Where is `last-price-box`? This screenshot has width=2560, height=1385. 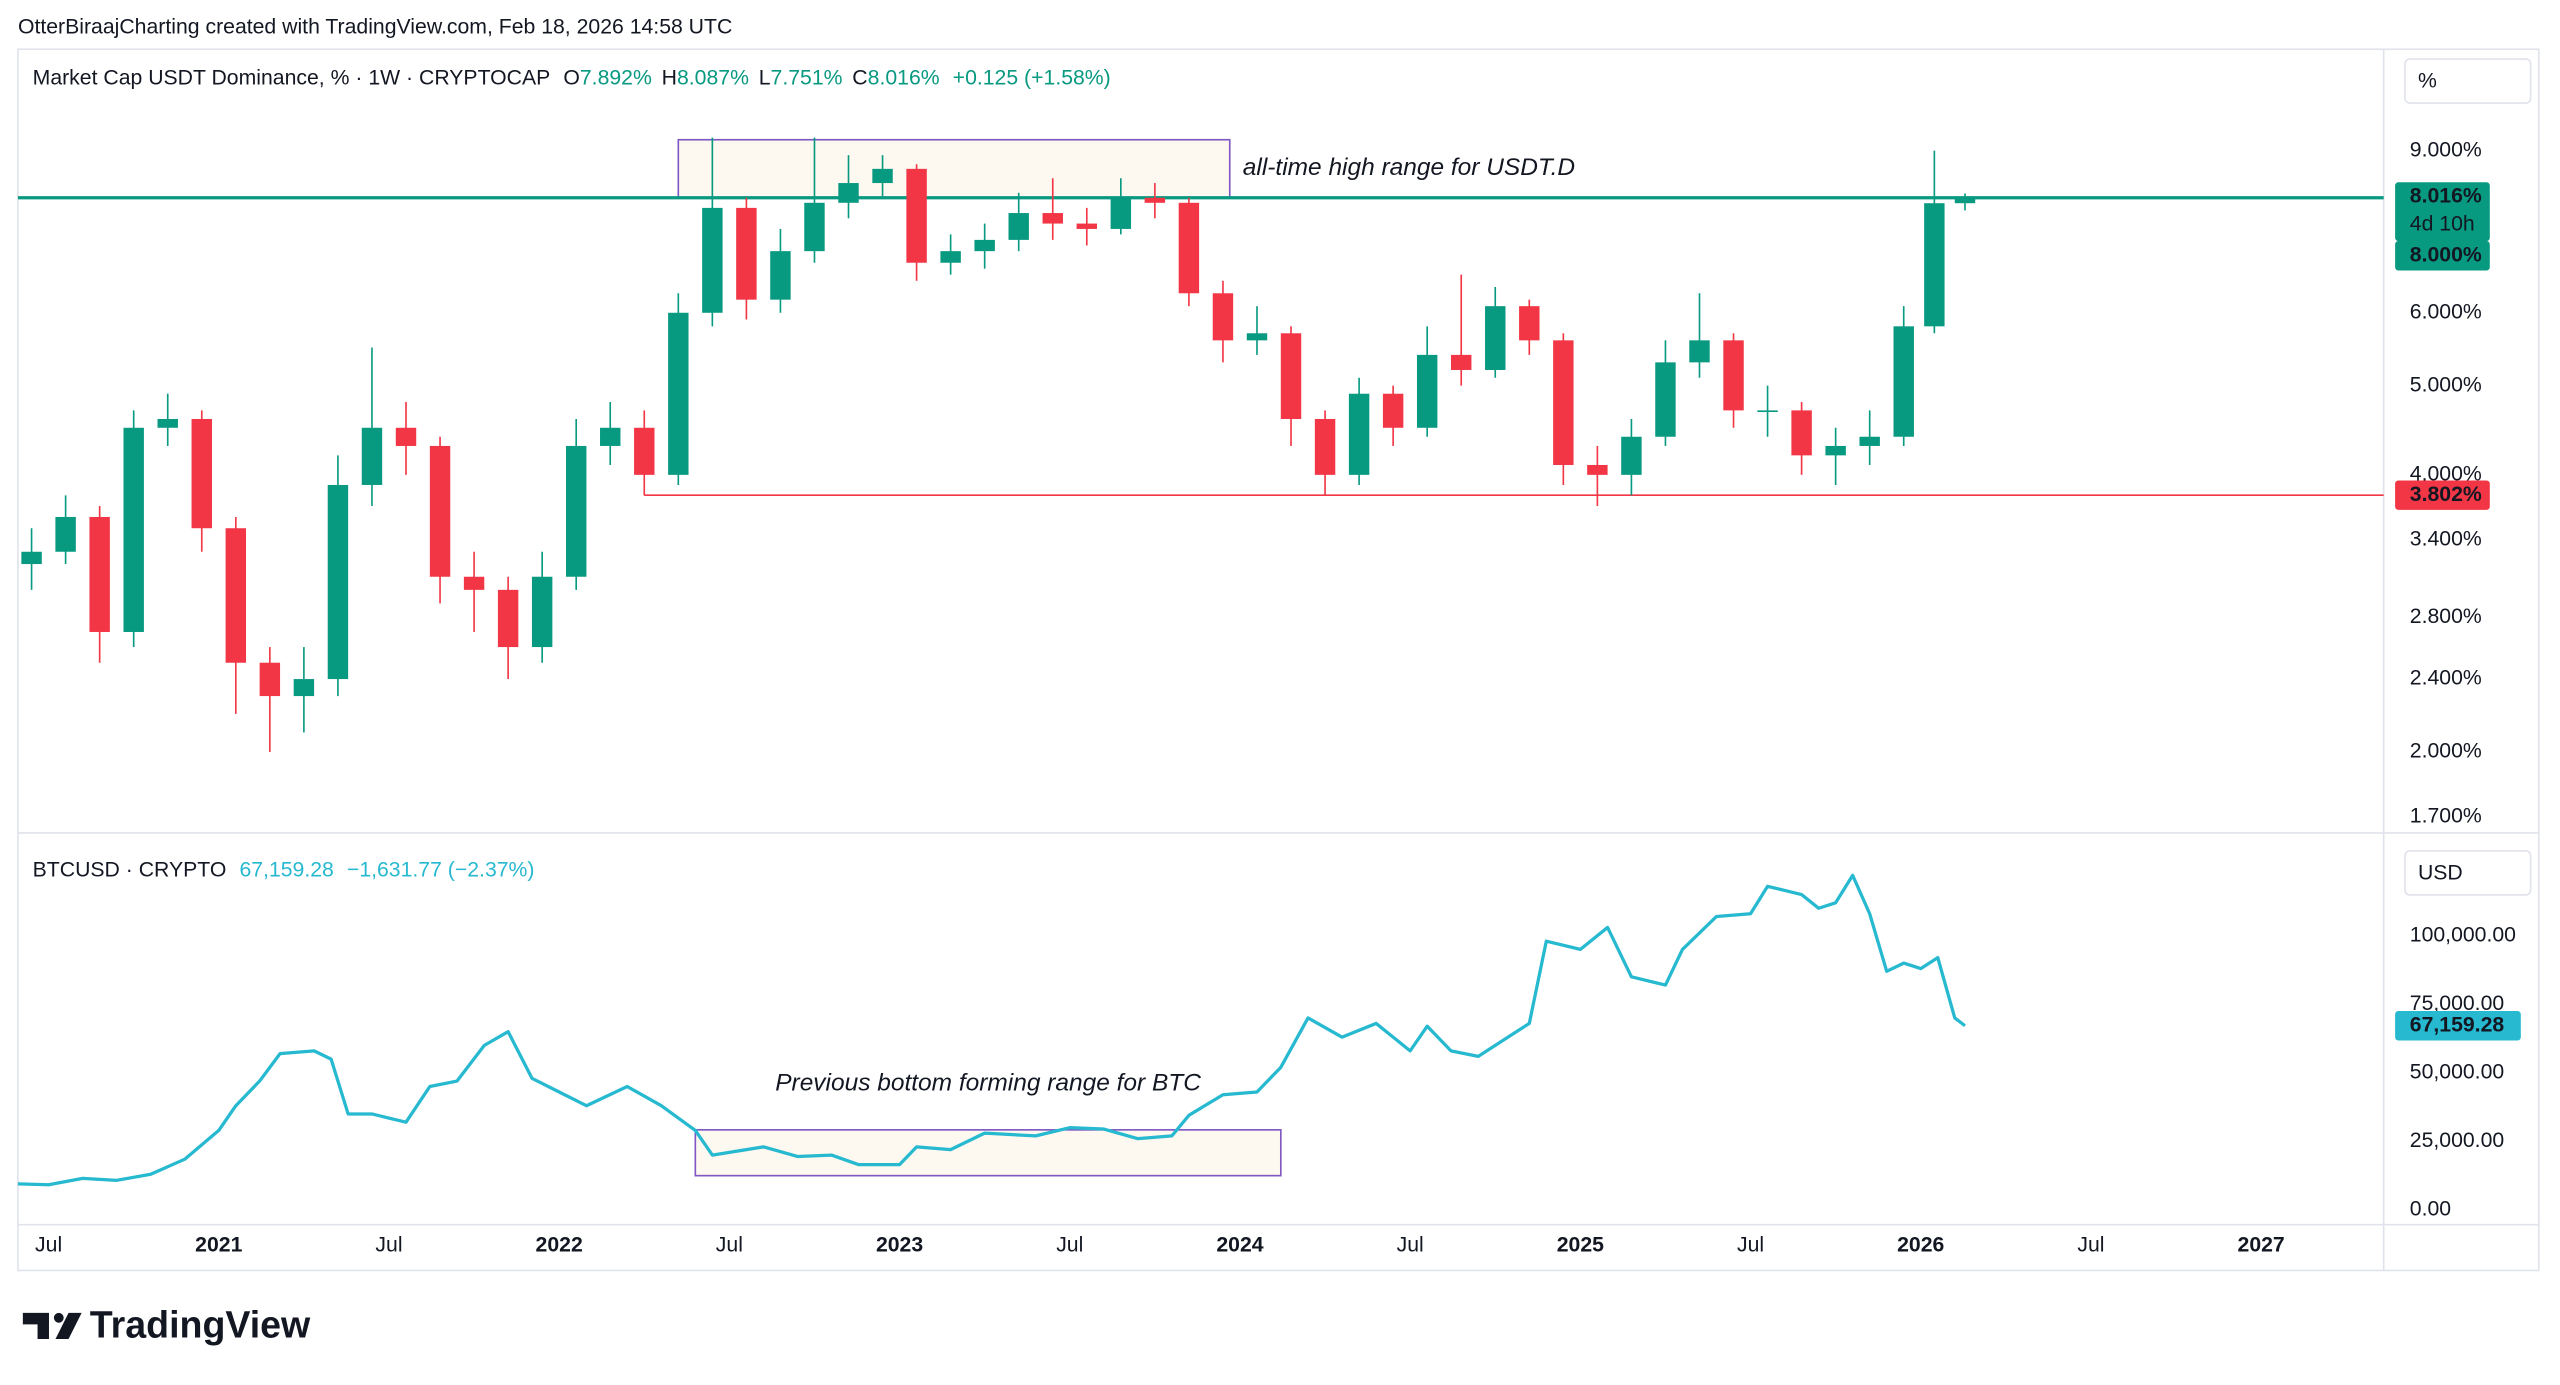
last-price-box is located at coordinates (2458, 1026).